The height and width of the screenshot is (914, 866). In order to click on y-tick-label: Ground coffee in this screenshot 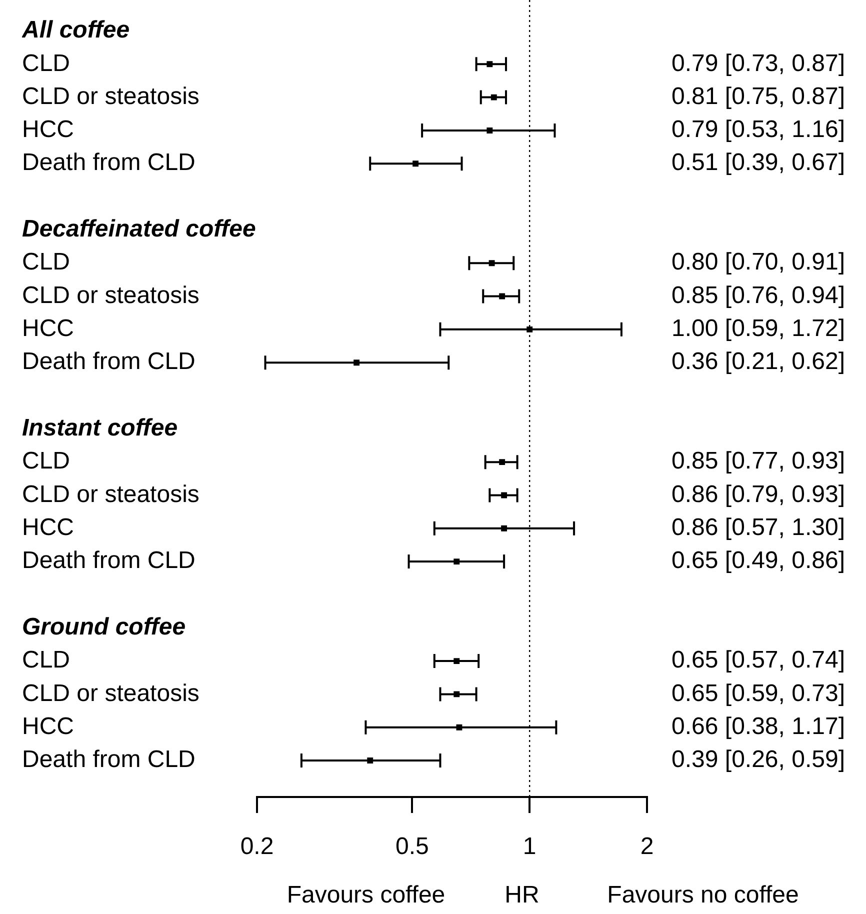, I will do `click(104, 627)`.